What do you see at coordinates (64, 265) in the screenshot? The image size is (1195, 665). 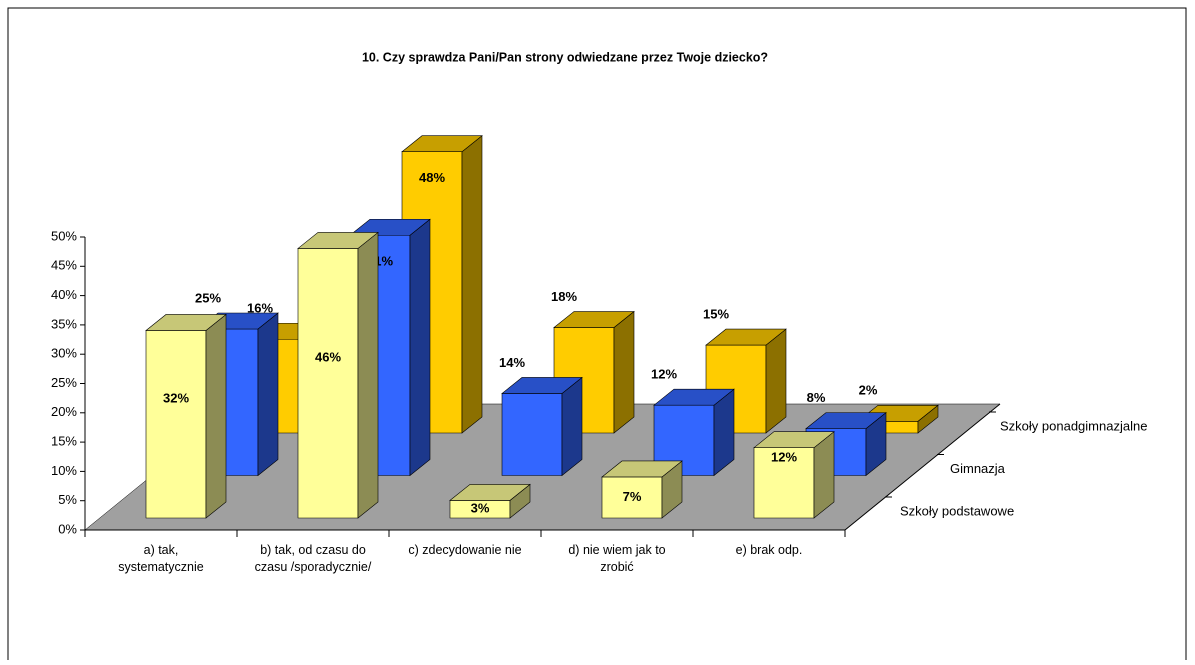 I see `y-tick-label: 45%` at bounding box center [64, 265].